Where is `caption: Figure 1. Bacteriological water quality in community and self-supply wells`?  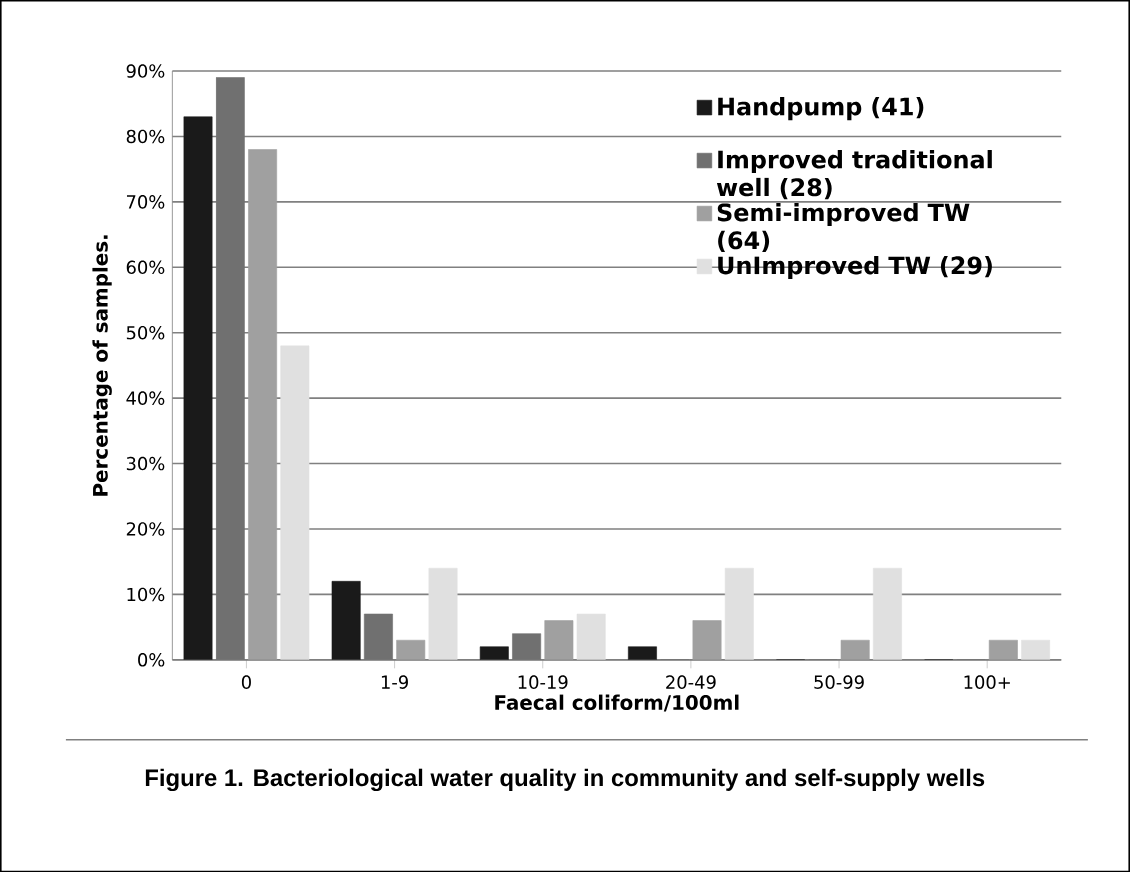
caption: Figure 1. Bacteriological water quality in community and self-supply wells is located at coordinates (565, 779).